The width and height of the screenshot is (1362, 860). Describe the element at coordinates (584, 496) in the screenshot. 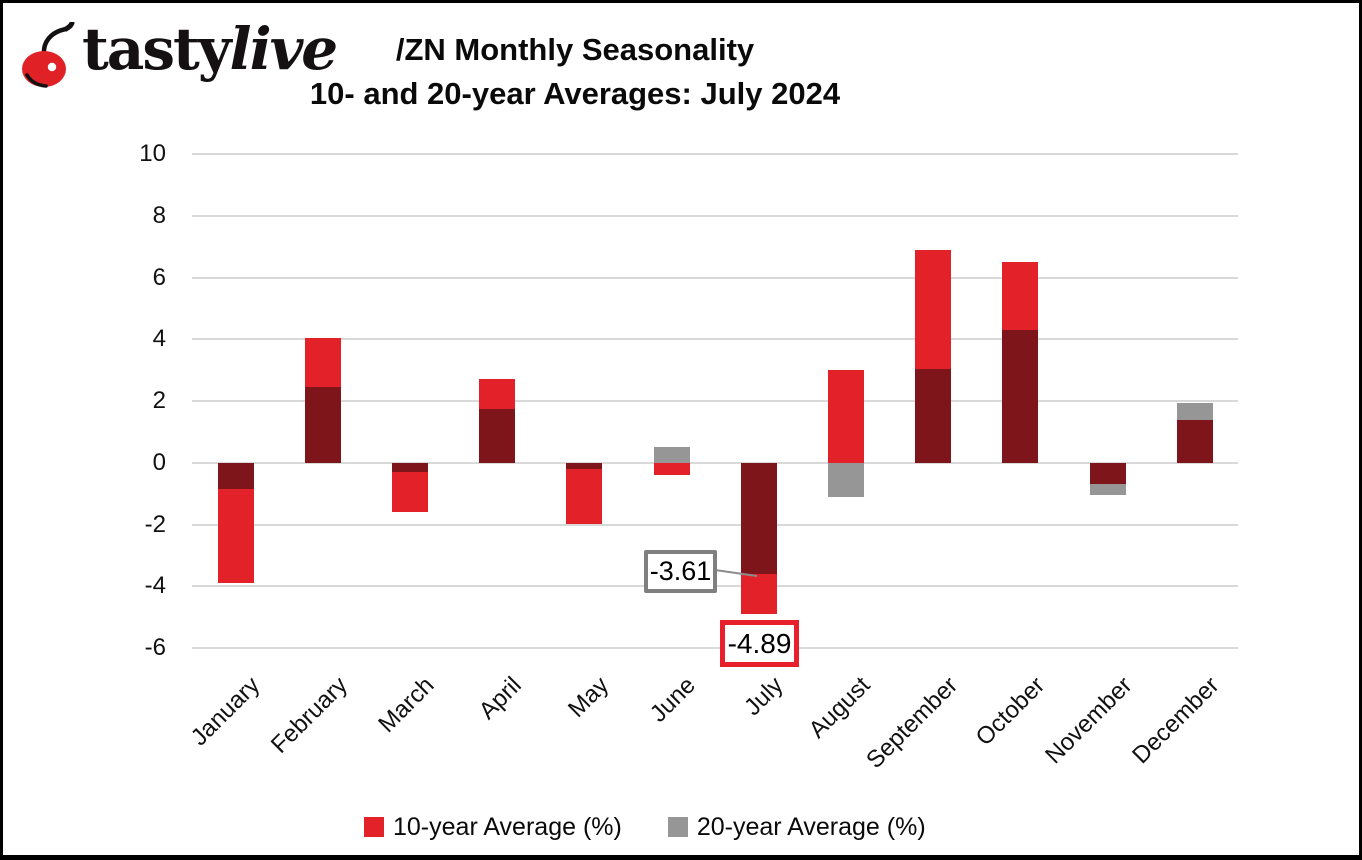

I see `bar-may-10yr` at that location.